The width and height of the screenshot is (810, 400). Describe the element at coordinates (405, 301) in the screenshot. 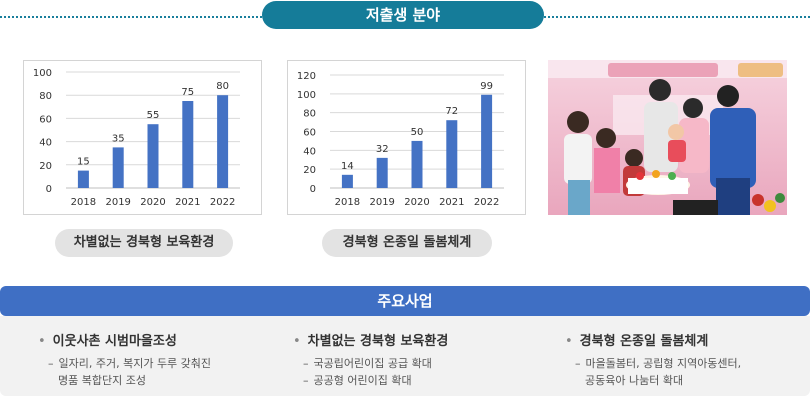

I see `main-business-banner: 주요사업` at that location.